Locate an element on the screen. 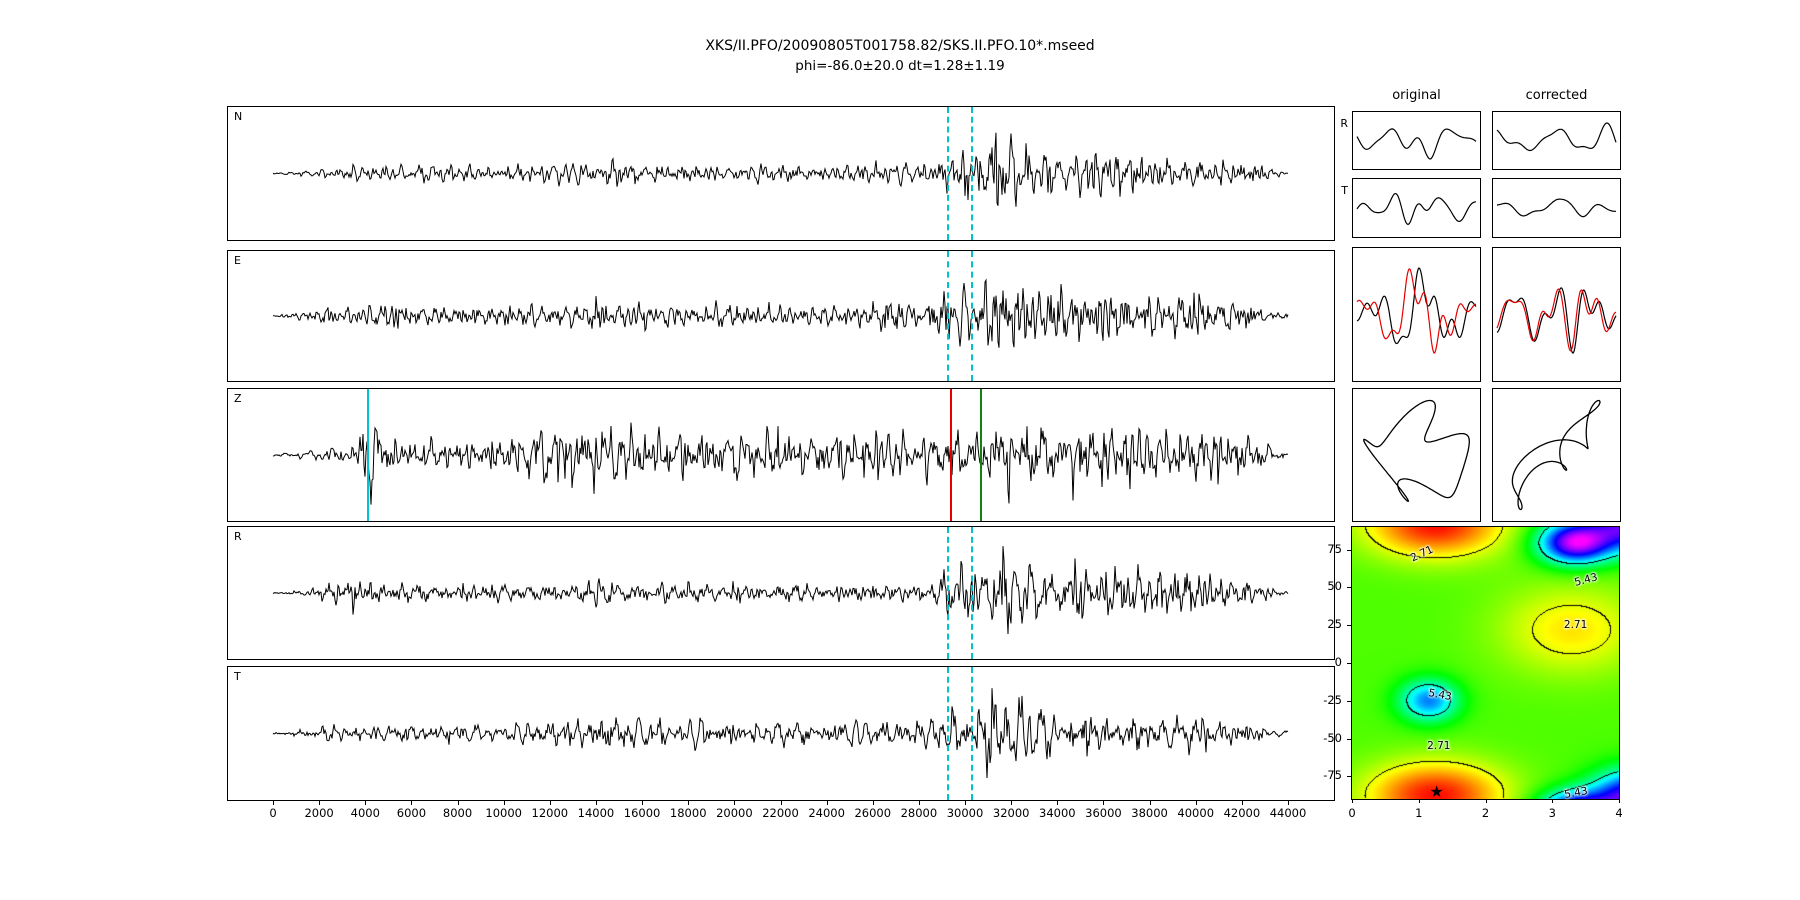  seismogram-trace-Z is located at coordinates (780, 463).